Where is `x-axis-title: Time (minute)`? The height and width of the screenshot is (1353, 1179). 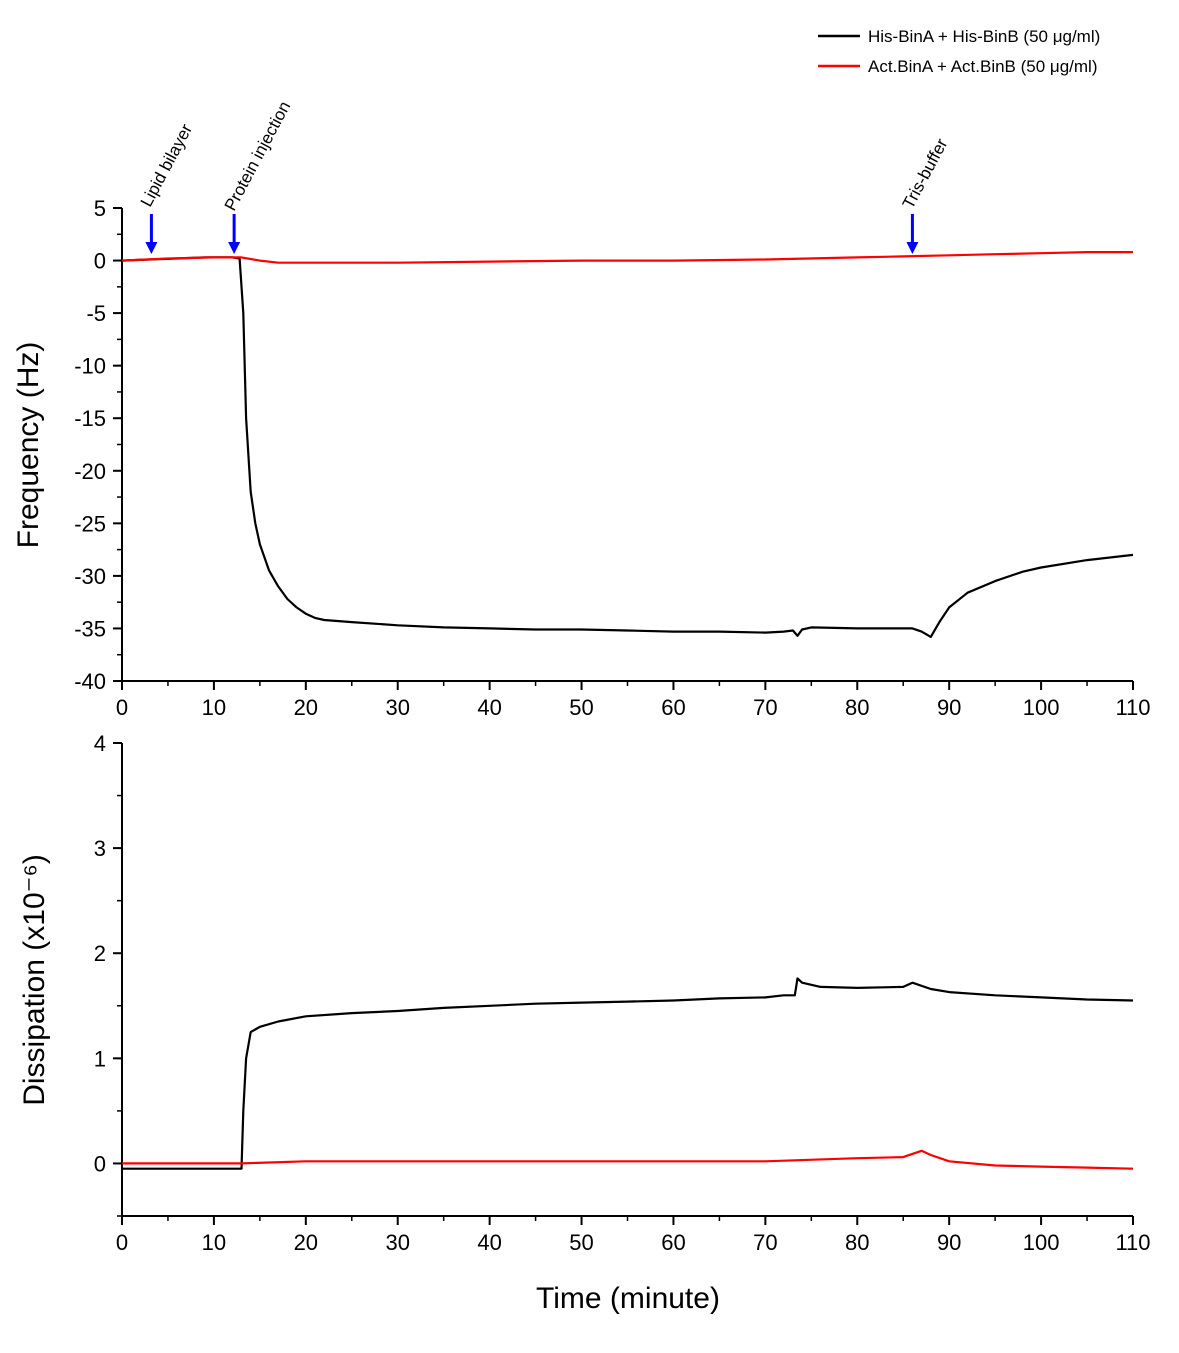 x-axis-title: Time (minute) is located at coordinates (628, 1298).